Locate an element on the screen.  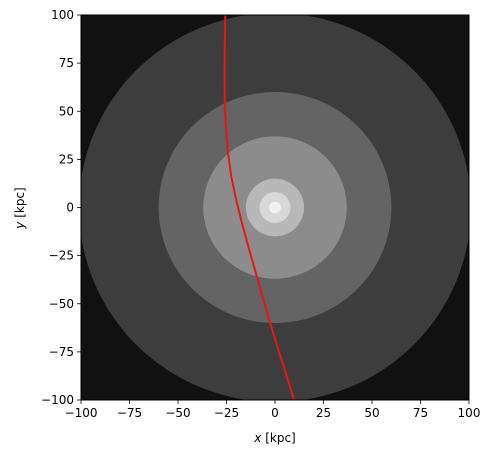
y-tick-label: −100 is located at coordinates (57, 400).